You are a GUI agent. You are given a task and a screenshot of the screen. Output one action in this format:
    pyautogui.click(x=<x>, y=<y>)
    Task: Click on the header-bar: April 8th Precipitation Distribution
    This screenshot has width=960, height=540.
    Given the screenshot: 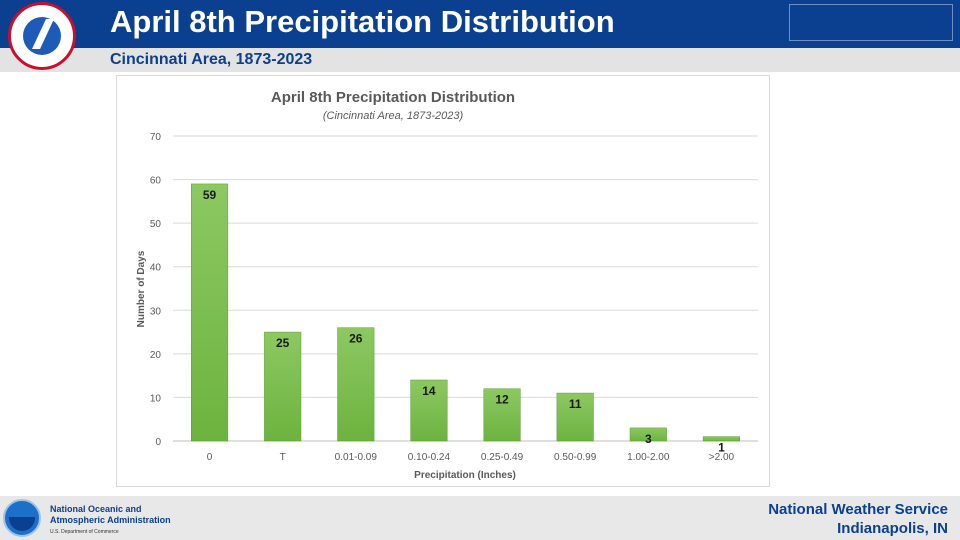 What is the action you would take?
    pyautogui.click(x=480, y=24)
    